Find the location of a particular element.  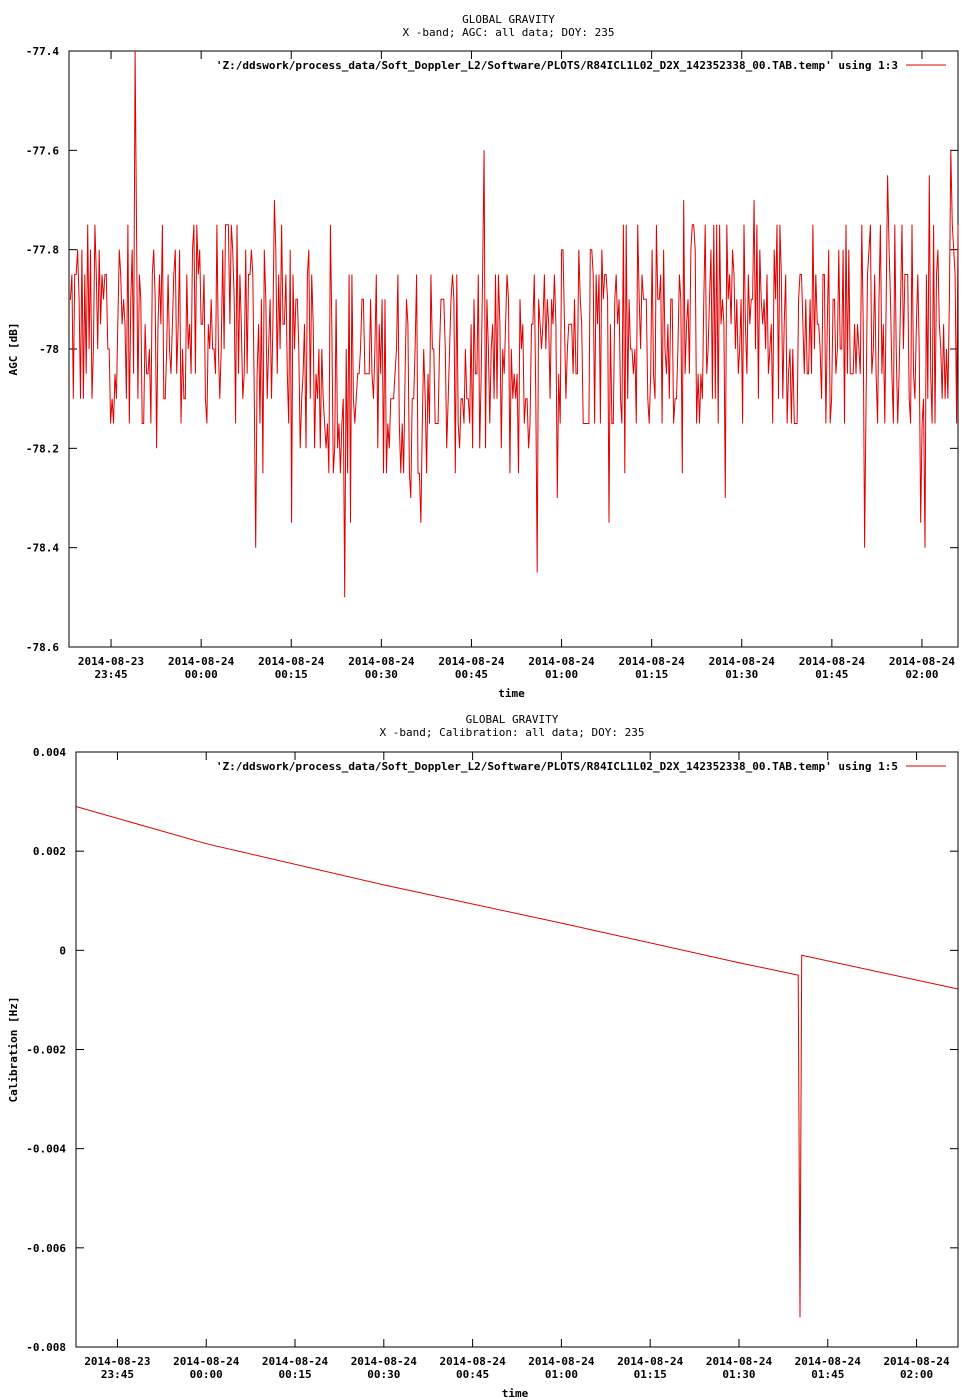

chart-subtitle: X -band; Calibration: all data; DOY: 235 is located at coordinates (512, 732).